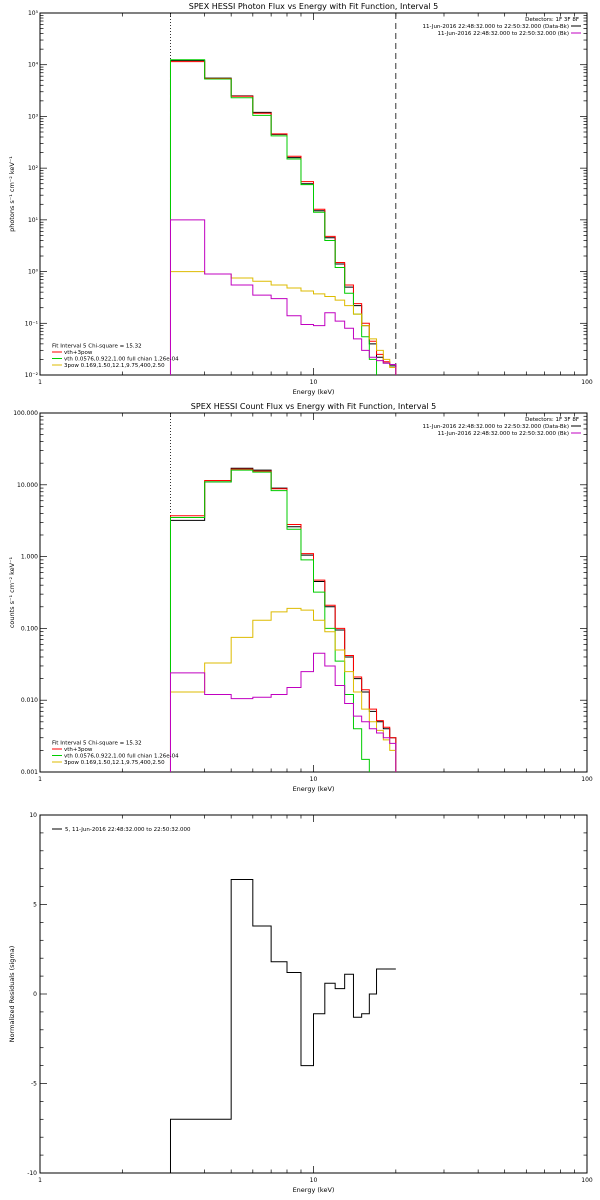 The image size is (600, 1200). I want to click on y-tick-label: 0.010, so click(29, 700).